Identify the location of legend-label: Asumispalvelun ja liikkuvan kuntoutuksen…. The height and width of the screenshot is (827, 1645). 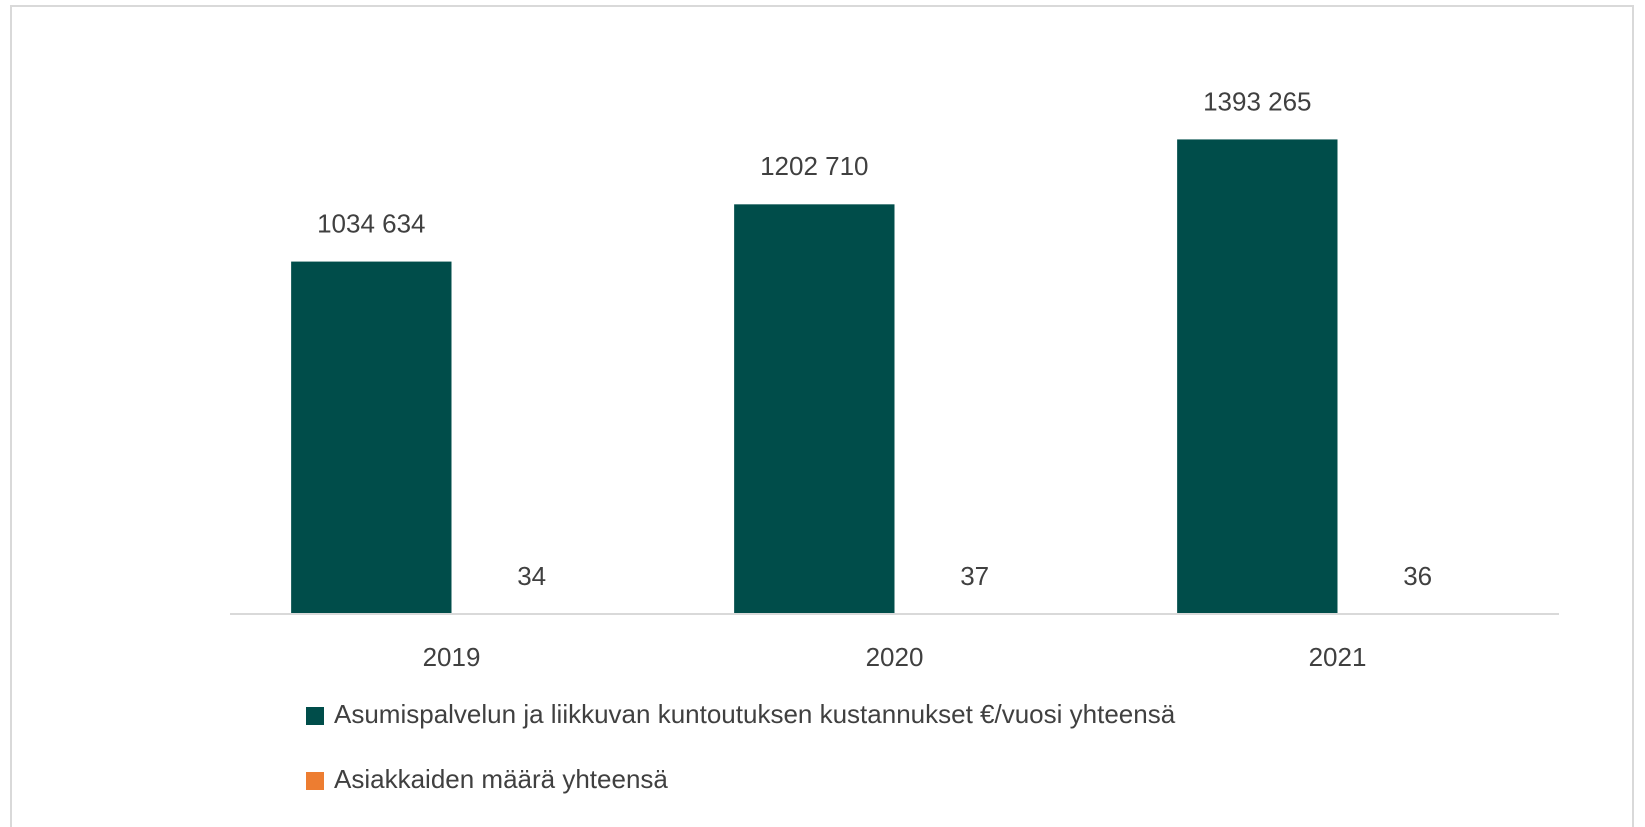
(755, 714).